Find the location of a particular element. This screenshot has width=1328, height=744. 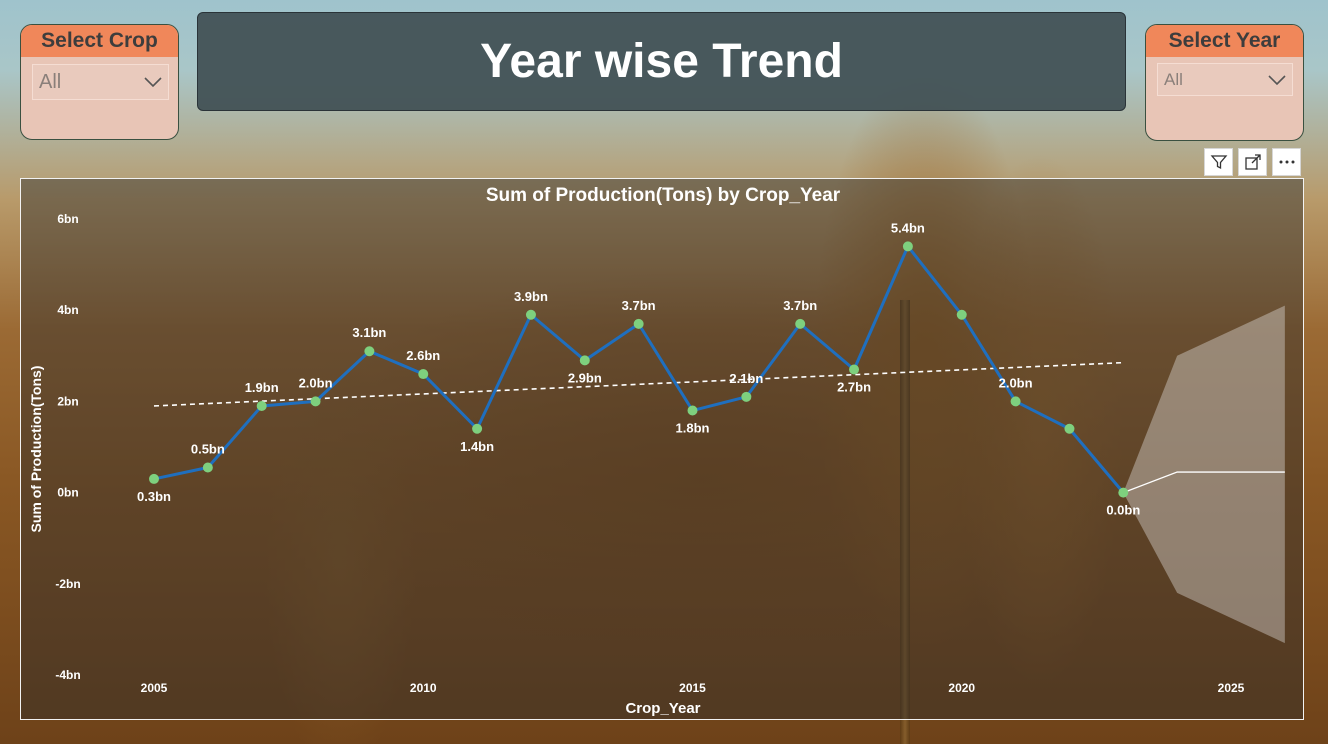

crop-dropdown: All is located at coordinates (100, 82).